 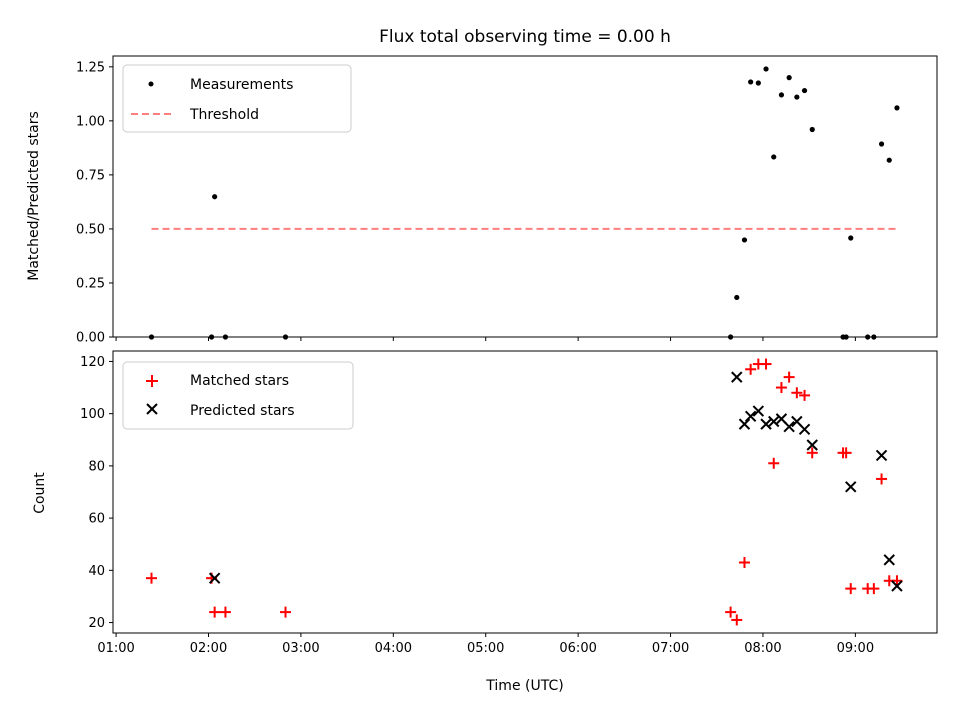 What do you see at coordinates (152, 381) in the screenshot?
I see `legend-marker-matched` at bounding box center [152, 381].